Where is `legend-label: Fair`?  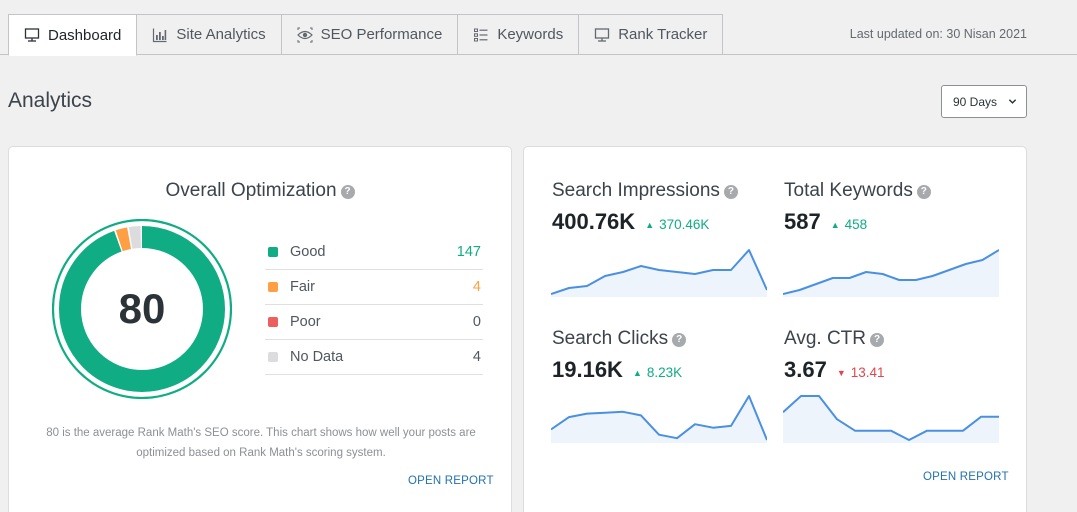 legend-label: Fair is located at coordinates (302, 287).